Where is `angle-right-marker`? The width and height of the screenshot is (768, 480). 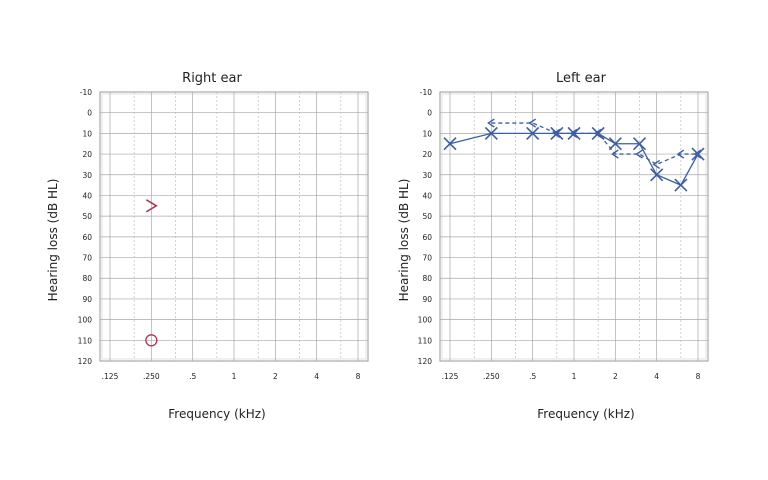 angle-right-marker is located at coordinates (151, 206).